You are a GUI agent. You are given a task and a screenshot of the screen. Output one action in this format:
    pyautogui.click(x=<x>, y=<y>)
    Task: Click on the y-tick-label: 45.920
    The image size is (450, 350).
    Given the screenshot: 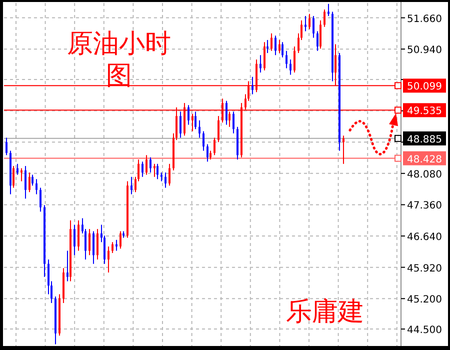 What is the action you would take?
    pyautogui.click(x=424, y=268)
    